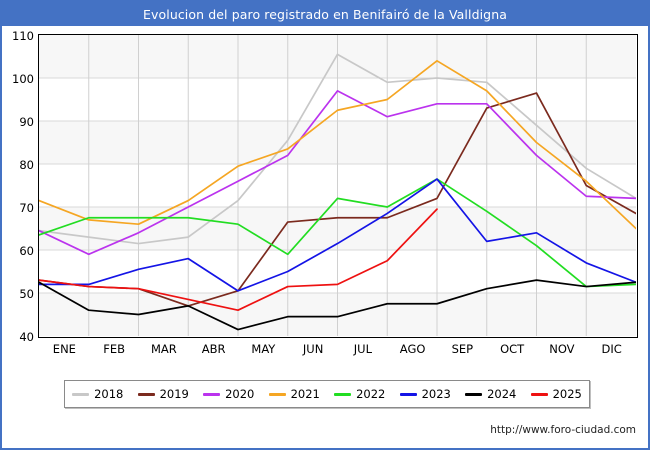 The width and height of the screenshot is (650, 450). Describe the element at coordinates (474, 394) in the screenshot. I see `legend-swatch-icon-2024` at that location.